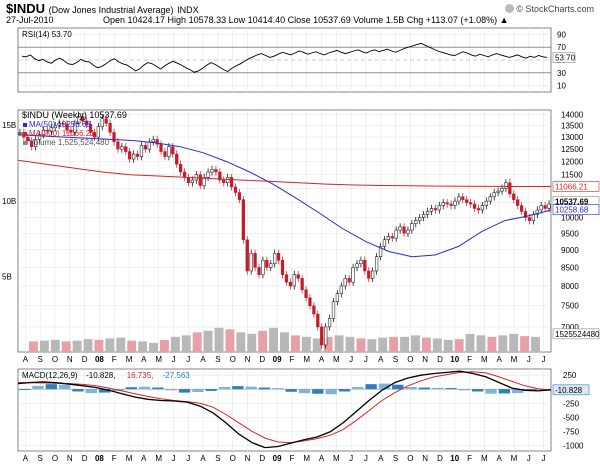 Image resolution: width=600 pixels, height=465 pixels. I want to click on volume-value-tag-box, so click(576, 334).